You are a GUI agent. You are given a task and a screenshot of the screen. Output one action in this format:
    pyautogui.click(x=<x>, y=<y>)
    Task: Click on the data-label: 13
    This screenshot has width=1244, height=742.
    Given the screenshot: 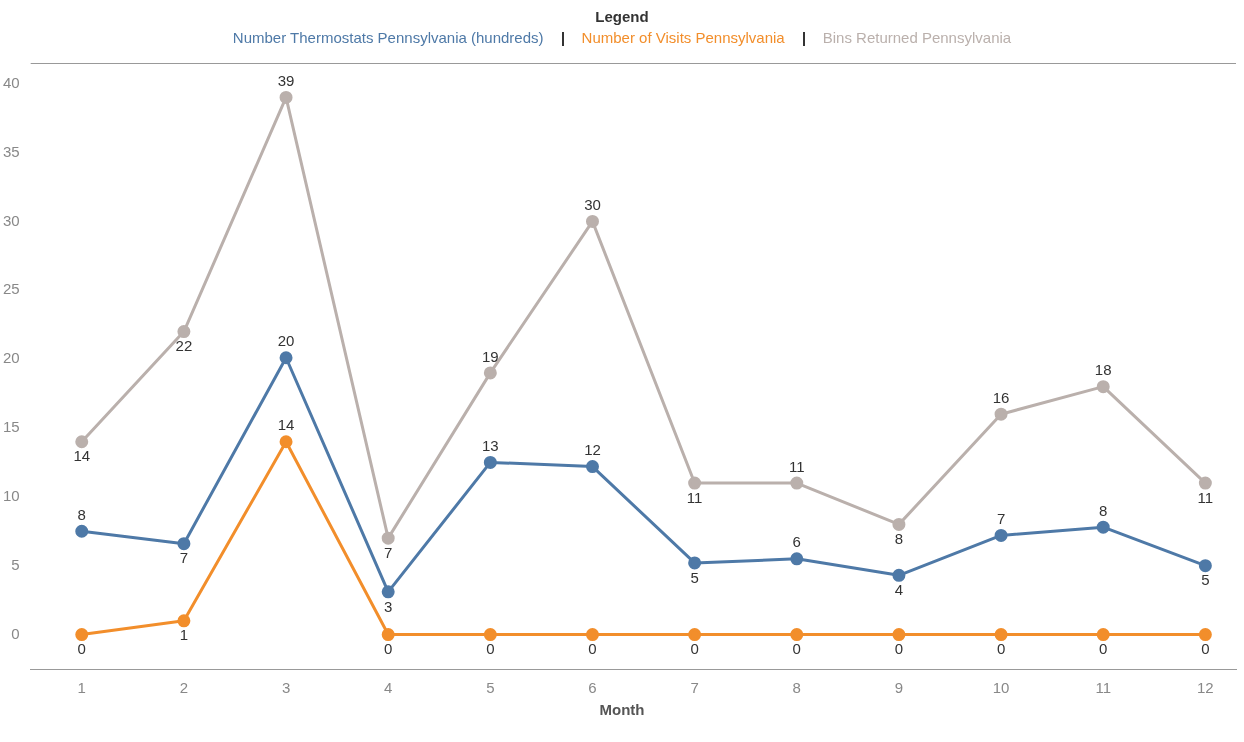 What is the action you would take?
    pyautogui.click(x=490, y=446)
    